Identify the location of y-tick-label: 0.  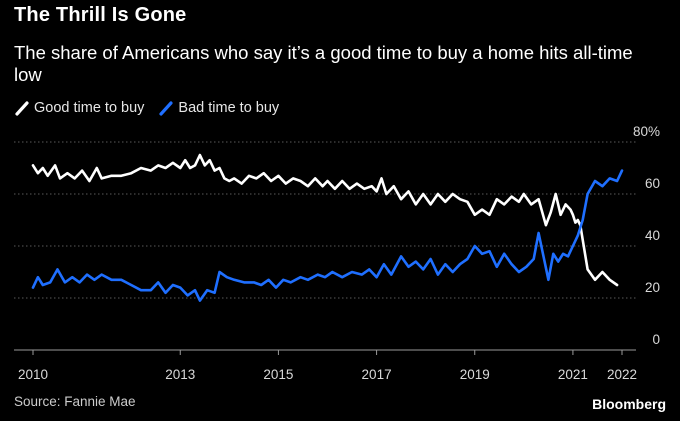
(656, 339).